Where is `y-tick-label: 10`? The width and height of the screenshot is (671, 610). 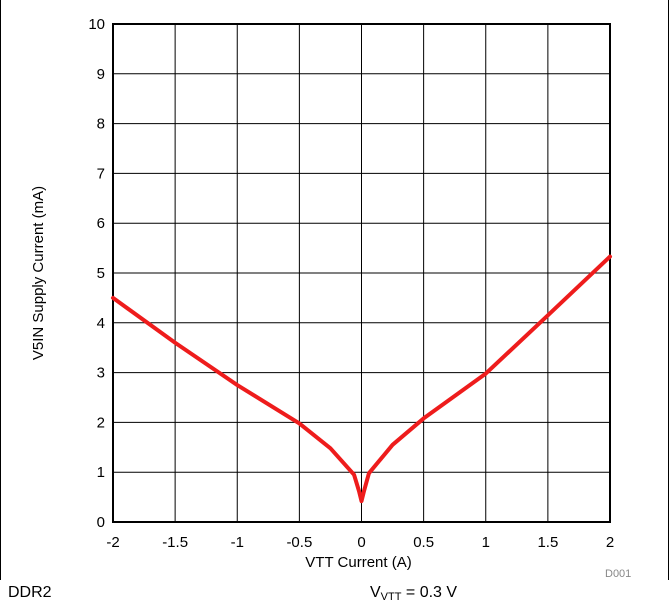 y-tick-label: 10 is located at coordinates (96, 24).